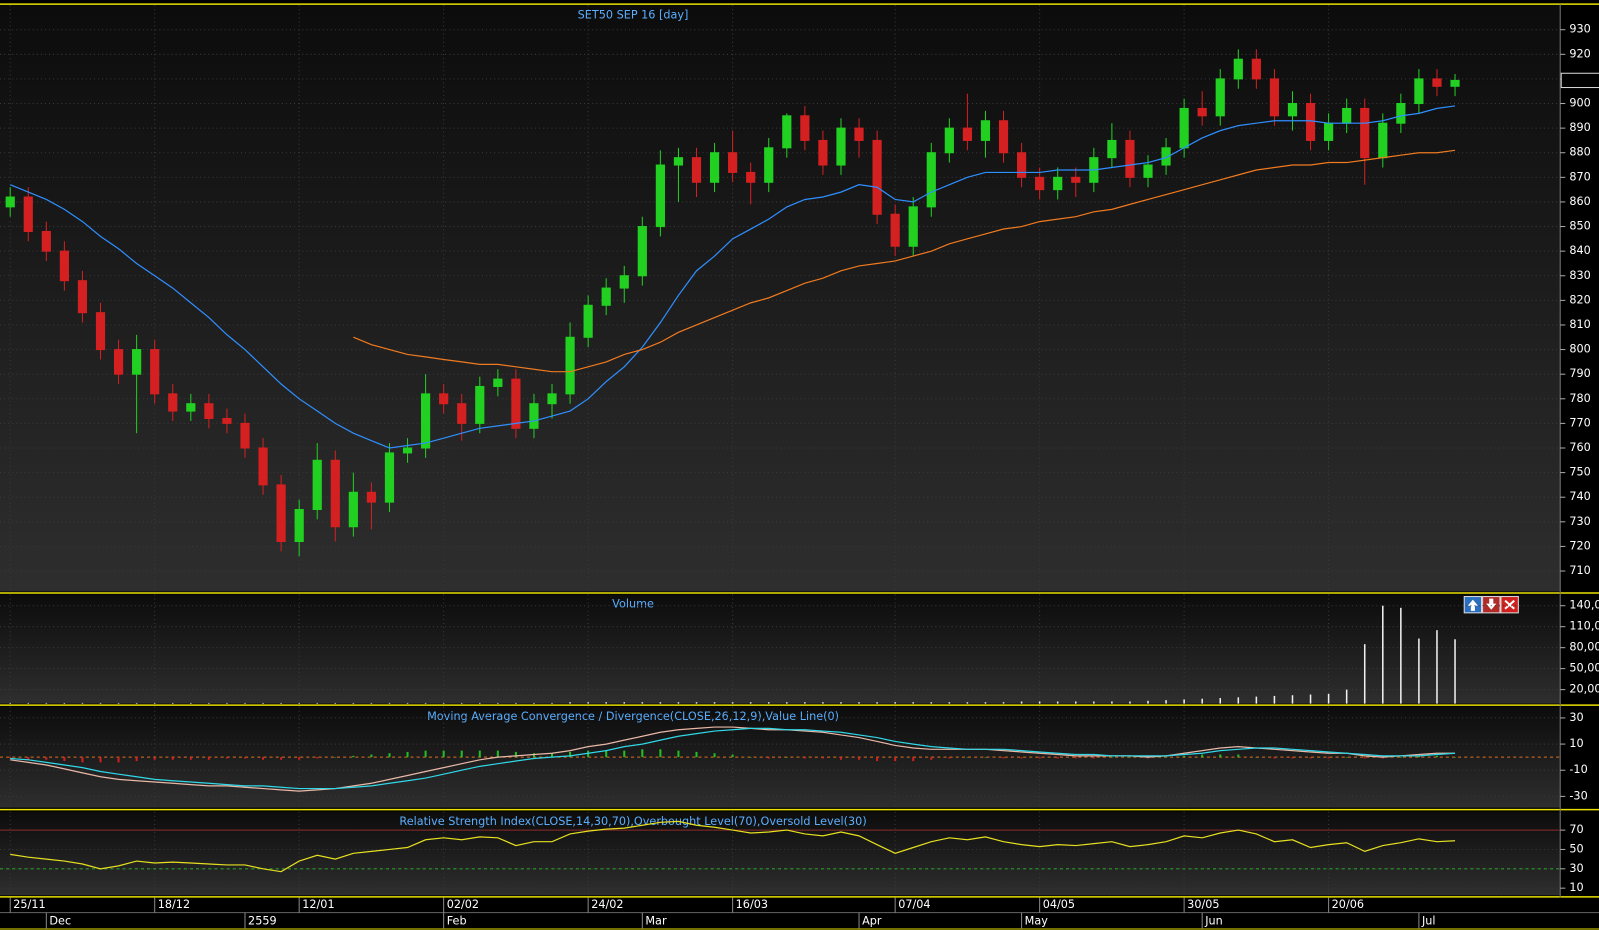 Image resolution: width=1599 pixels, height=930 pixels. What do you see at coordinates (1584, 689) in the screenshot?
I see `y-tick-label: 20,000` at bounding box center [1584, 689].